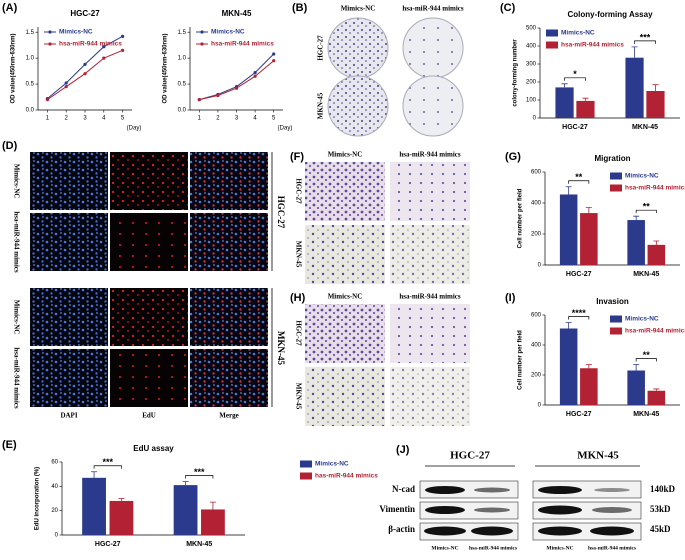 The image size is (685, 560). I want to click on x-tick-label: 3, so click(237, 119).